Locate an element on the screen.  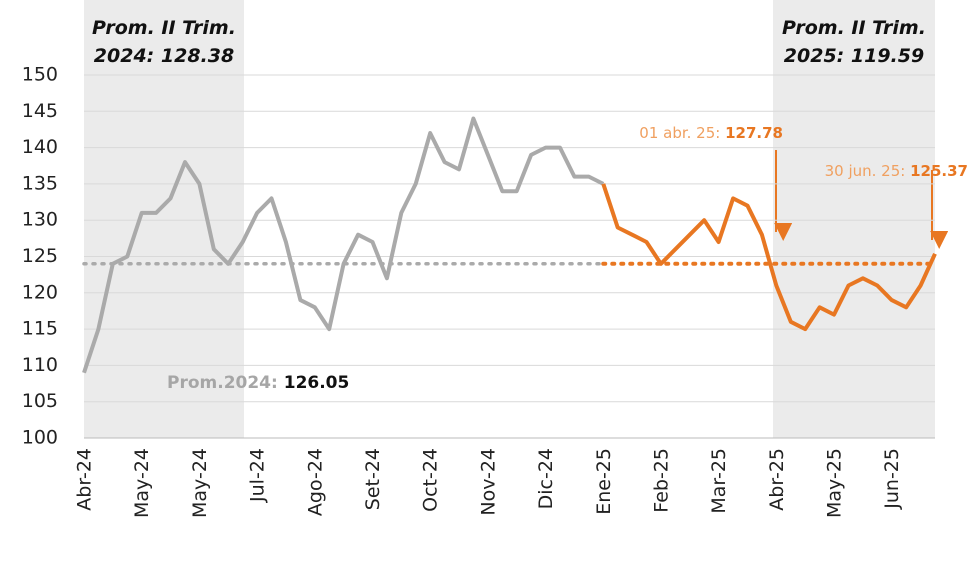
annotation: Prom.2024: 126.05 is located at coordinates (258, 383).